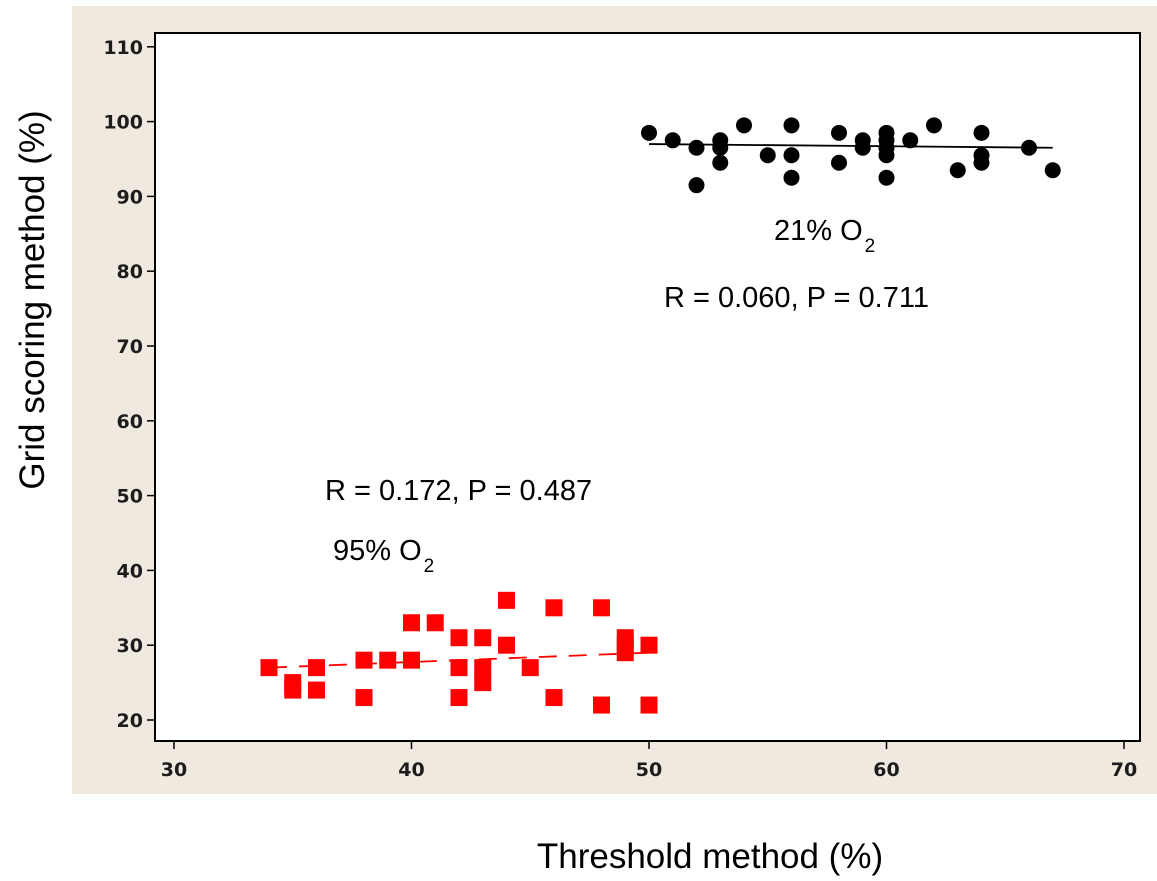  What do you see at coordinates (129, 384) in the screenshot?
I see `y-axis: 20 30 40 50 60 70 80 90 100 110` at bounding box center [129, 384].